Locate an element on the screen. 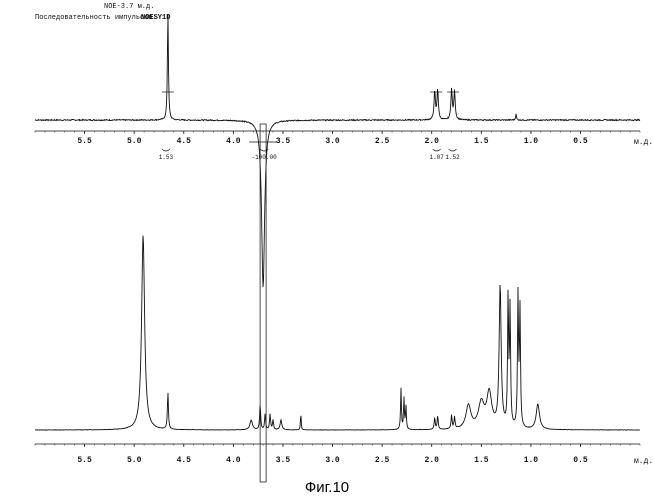 This screenshot has height=500, width=654. integral-label: 1.53 is located at coordinates (166, 157).